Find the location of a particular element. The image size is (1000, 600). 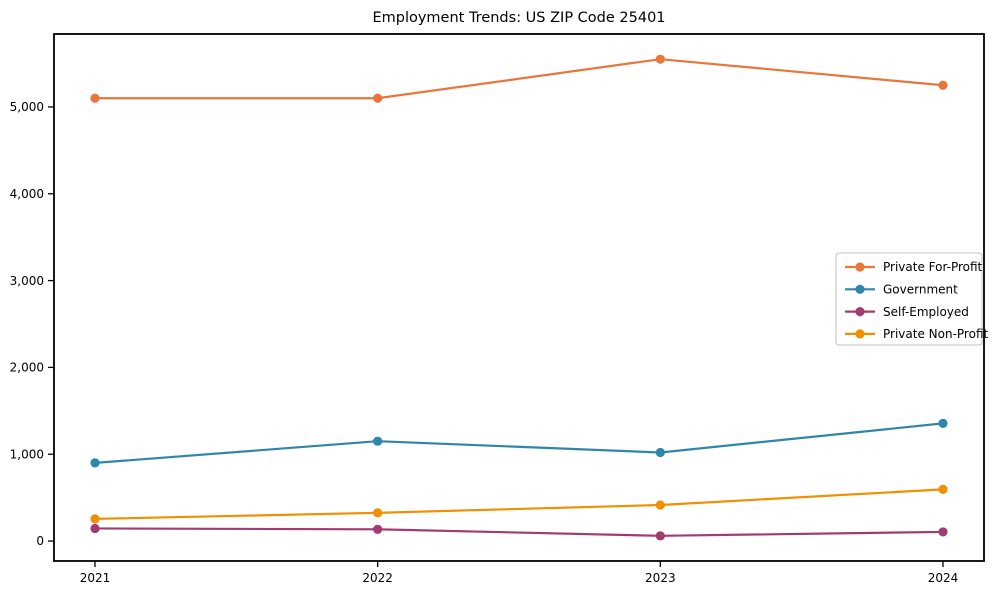

y-tick-label: 3,000 is located at coordinates (27, 281).